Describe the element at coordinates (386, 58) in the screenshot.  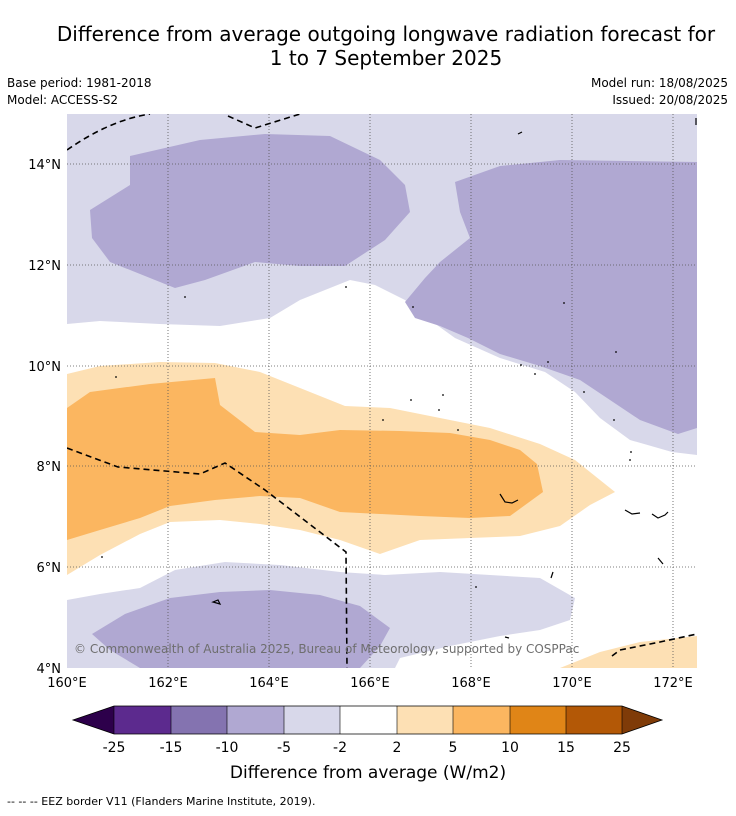
I see `title-line-2: 1 to 7 September 2025` at that location.